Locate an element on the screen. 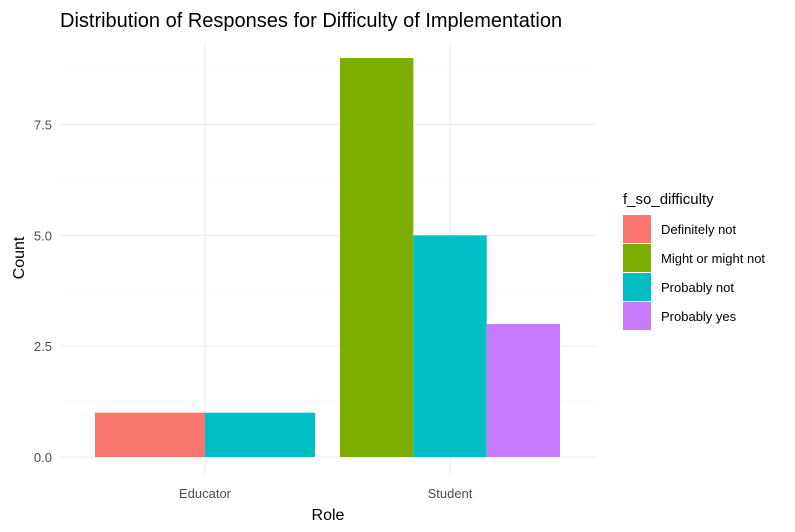  legend-label: Might or might not is located at coordinates (713, 258).